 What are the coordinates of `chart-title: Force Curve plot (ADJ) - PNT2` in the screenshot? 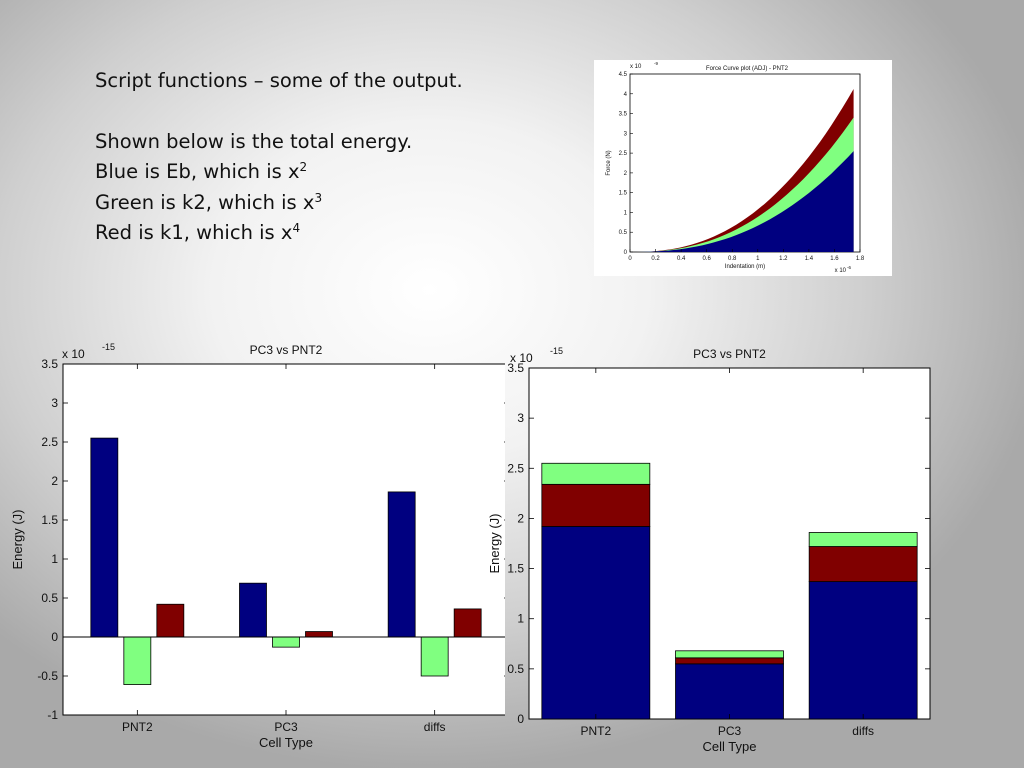 It's located at (747, 69).